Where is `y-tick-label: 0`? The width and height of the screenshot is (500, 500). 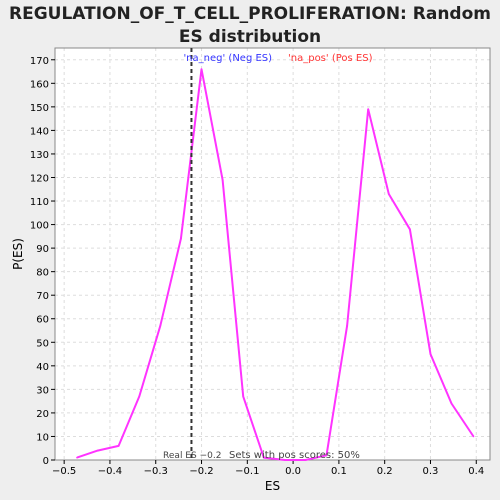 y-tick-label: 0 is located at coordinates (46, 461).